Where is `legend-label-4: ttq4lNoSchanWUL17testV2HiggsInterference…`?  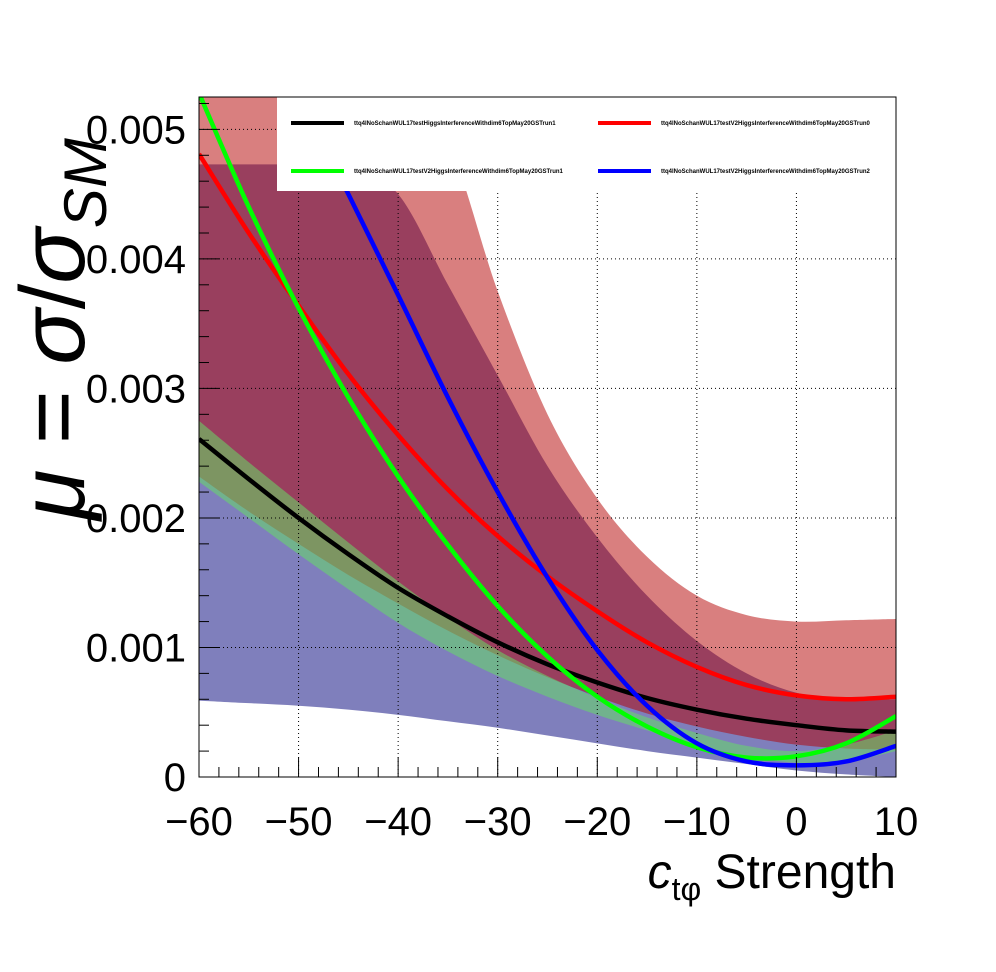 legend-label-4: ttq4lNoSchanWUL17testV2HiggsInterference… is located at coordinates (766, 172).